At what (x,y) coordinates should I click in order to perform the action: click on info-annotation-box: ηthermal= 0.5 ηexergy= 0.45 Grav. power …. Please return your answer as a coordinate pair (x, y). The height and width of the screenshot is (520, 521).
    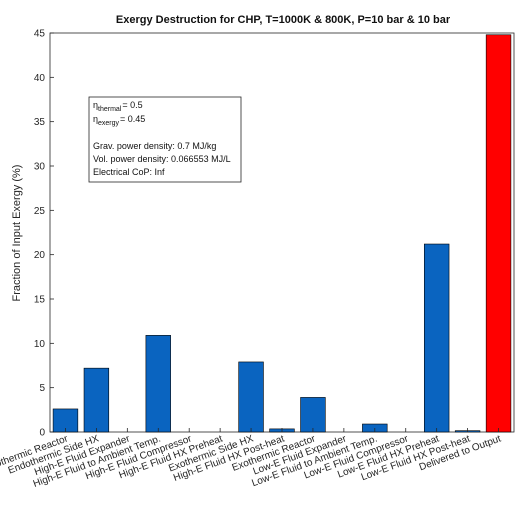
    Looking at the image, I should click on (165, 139).